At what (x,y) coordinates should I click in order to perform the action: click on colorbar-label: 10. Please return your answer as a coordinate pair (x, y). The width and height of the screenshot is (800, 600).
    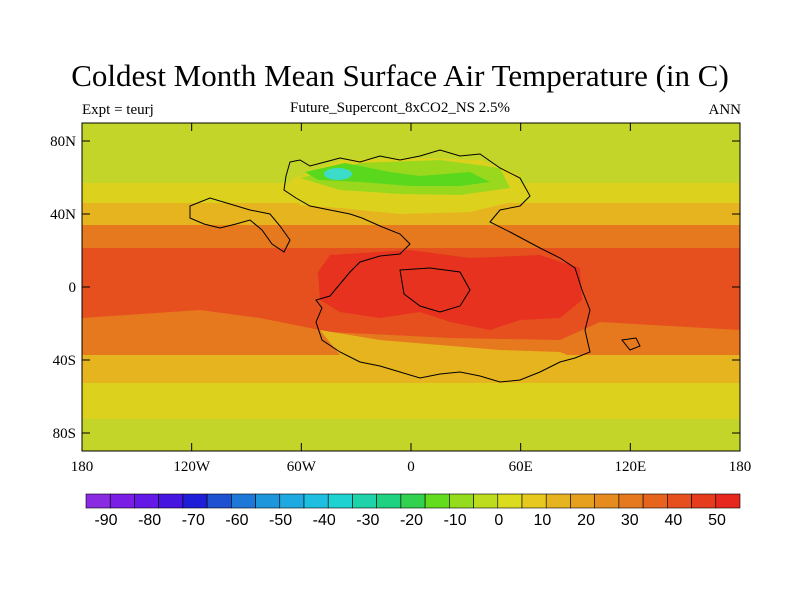
    Looking at the image, I should click on (543, 520).